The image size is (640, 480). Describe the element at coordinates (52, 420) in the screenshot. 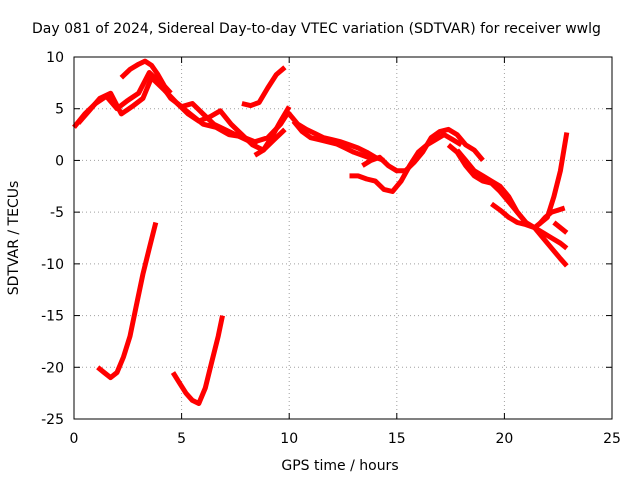

I see `y-tick-label: -25` at that location.